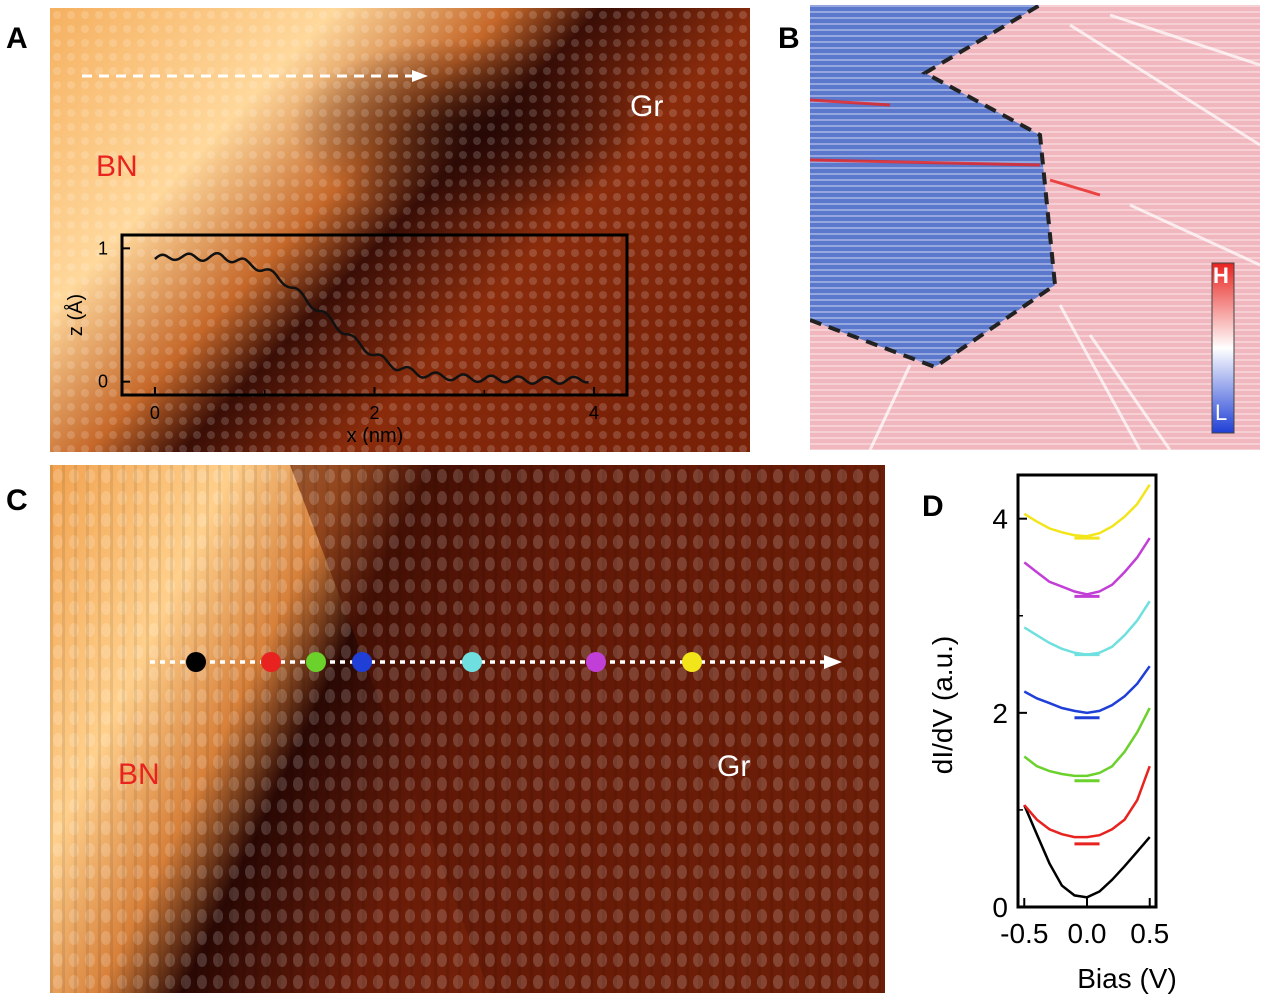  What do you see at coordinates (934, 187) in the screenshot?
I see `domain-boundary` at bounding box center [934, 187].